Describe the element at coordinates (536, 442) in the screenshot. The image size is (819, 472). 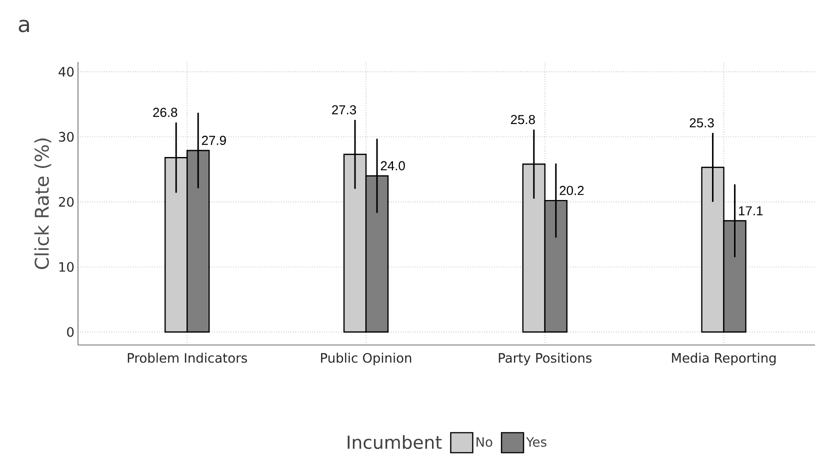
I see `legend-label: Yes` at that location.